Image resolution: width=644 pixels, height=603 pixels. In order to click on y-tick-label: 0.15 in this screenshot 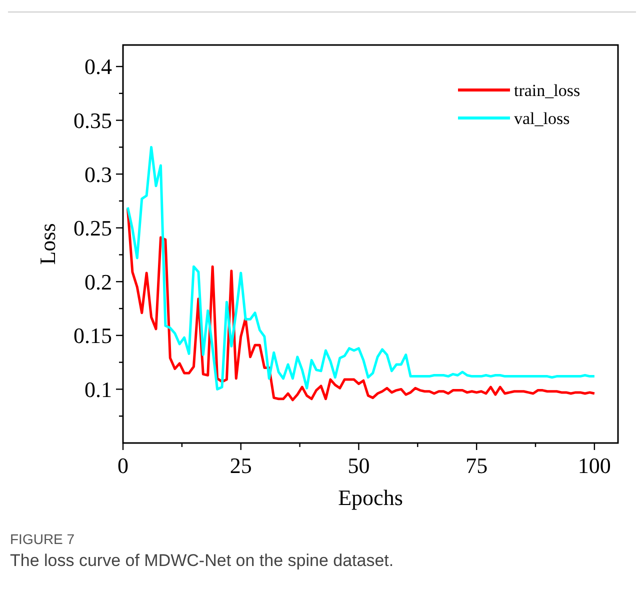, I will do `click(93, 335)`.